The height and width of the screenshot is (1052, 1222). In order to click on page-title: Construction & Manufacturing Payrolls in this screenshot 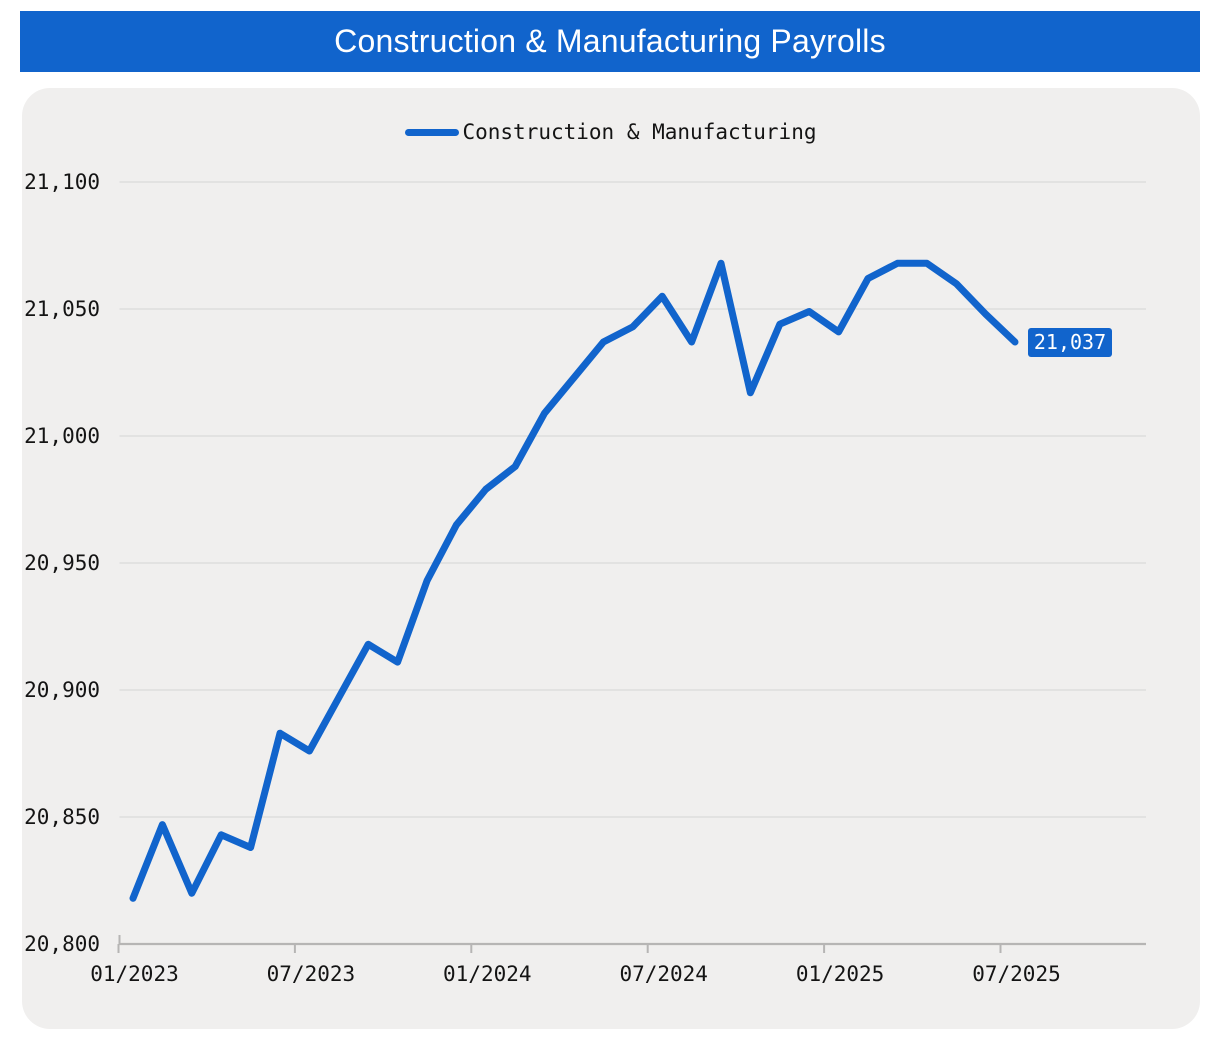, I will do `click(610, 41)`.